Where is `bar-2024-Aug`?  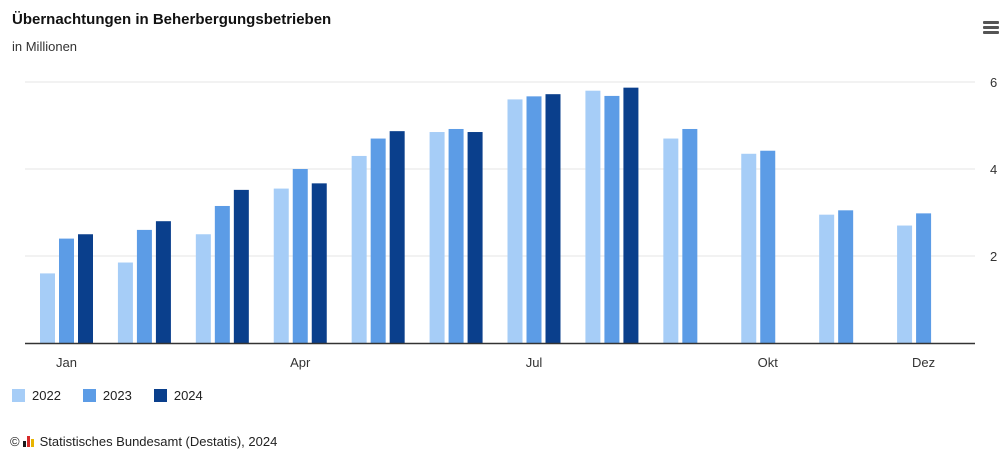 bar-2024-Aug is located at coordinates (631, 215).